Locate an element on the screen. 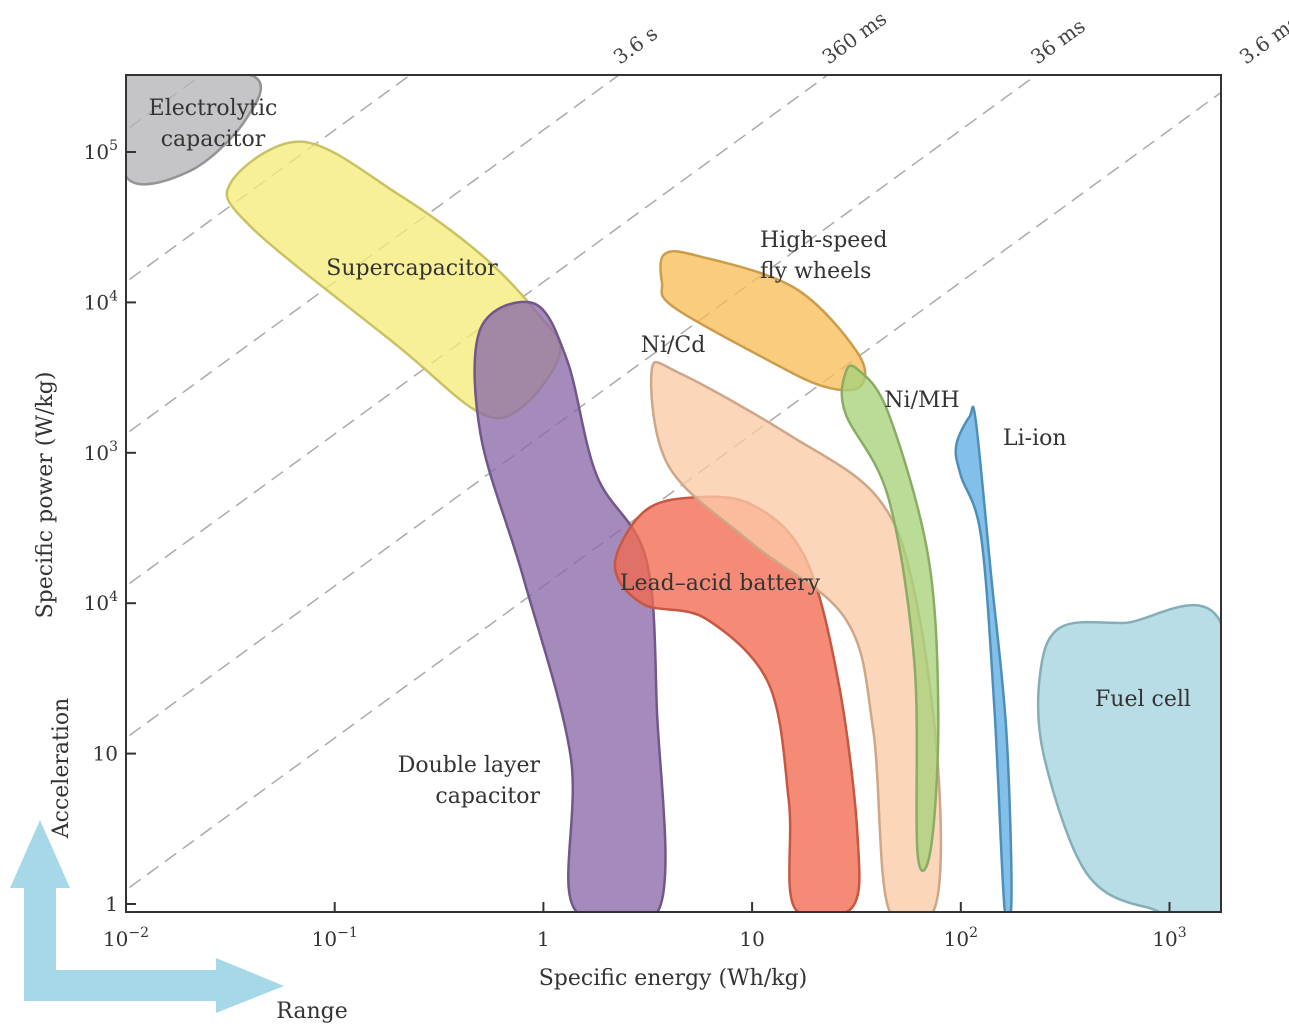  y-axis-ticks: 1 10 10⁴ 10³ 10⁴ 10⁵ is located at coordinates (110, 527).